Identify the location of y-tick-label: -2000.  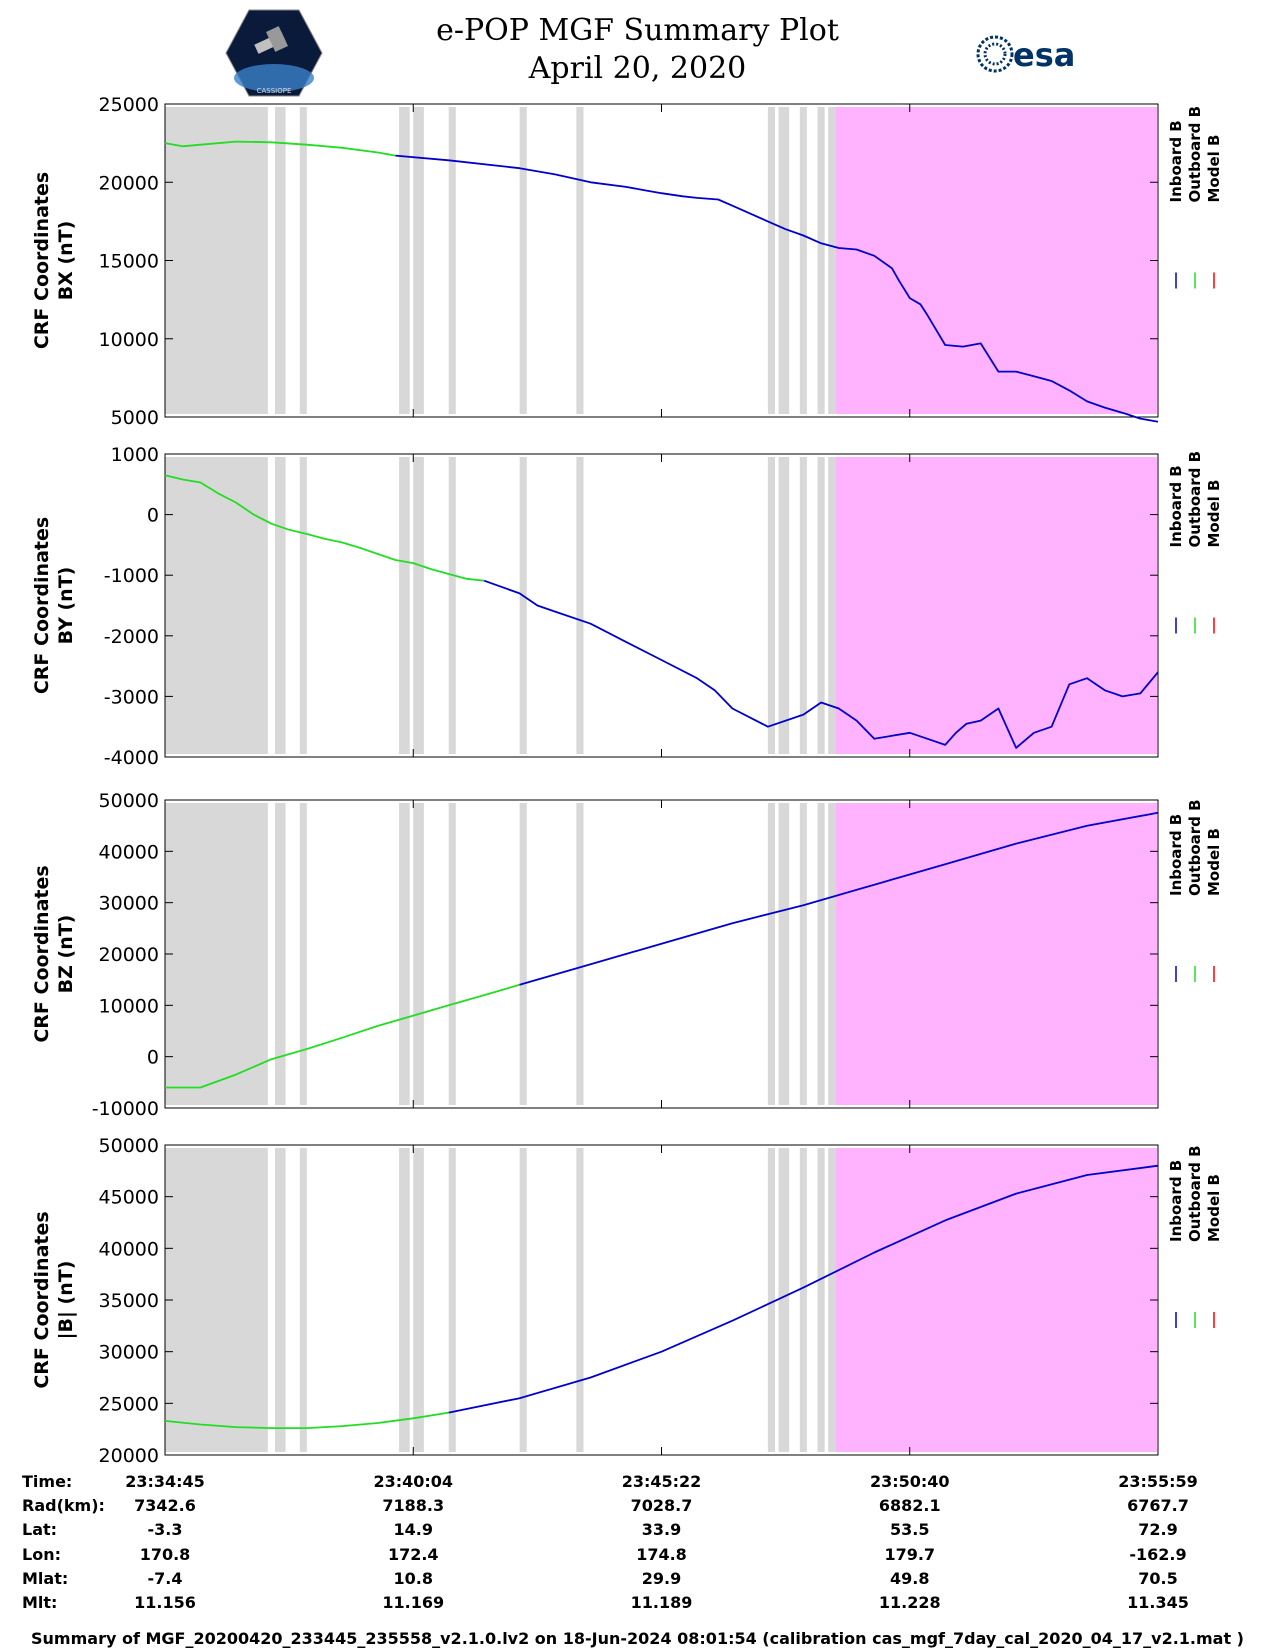
(131, 637).